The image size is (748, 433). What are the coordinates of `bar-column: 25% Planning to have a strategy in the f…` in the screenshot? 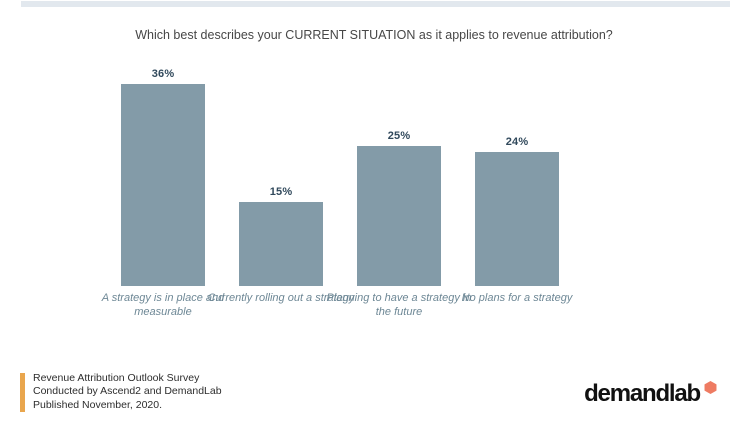 It's located at (399, 189).